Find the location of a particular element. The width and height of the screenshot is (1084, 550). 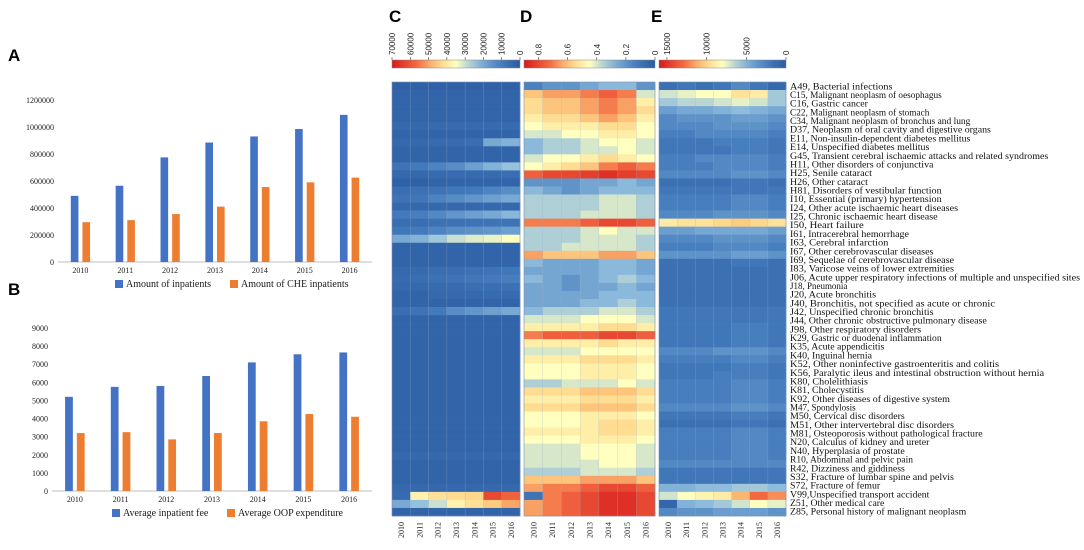

panel-label-a: A is located at coordinates (14, 55).